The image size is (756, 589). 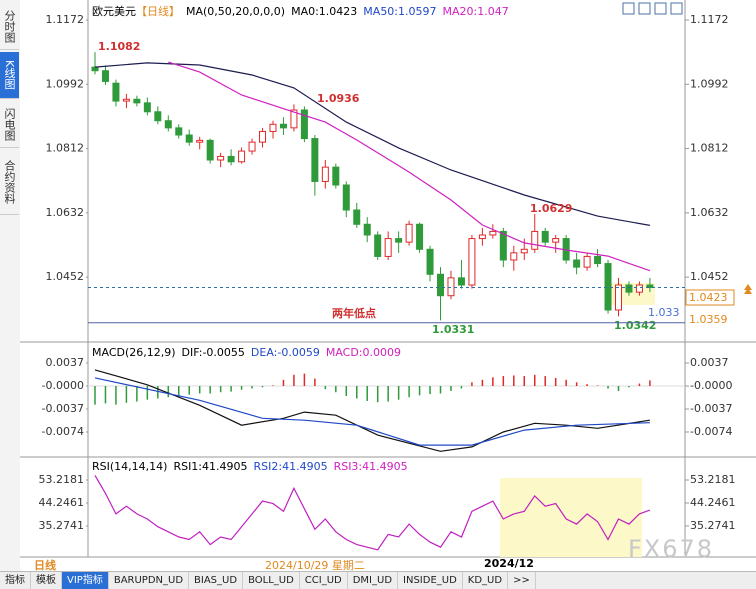 What do you see at coordinates (571, 517) in the screenshot?
I see `highlight` at bounding box center [571, 517].